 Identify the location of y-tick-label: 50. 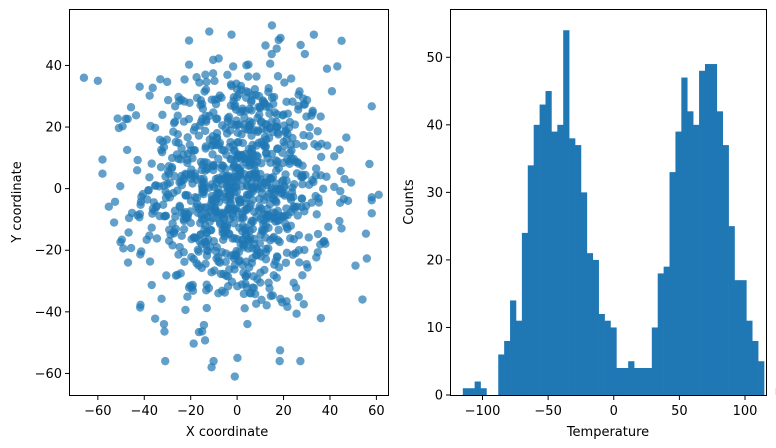
(434, 58).